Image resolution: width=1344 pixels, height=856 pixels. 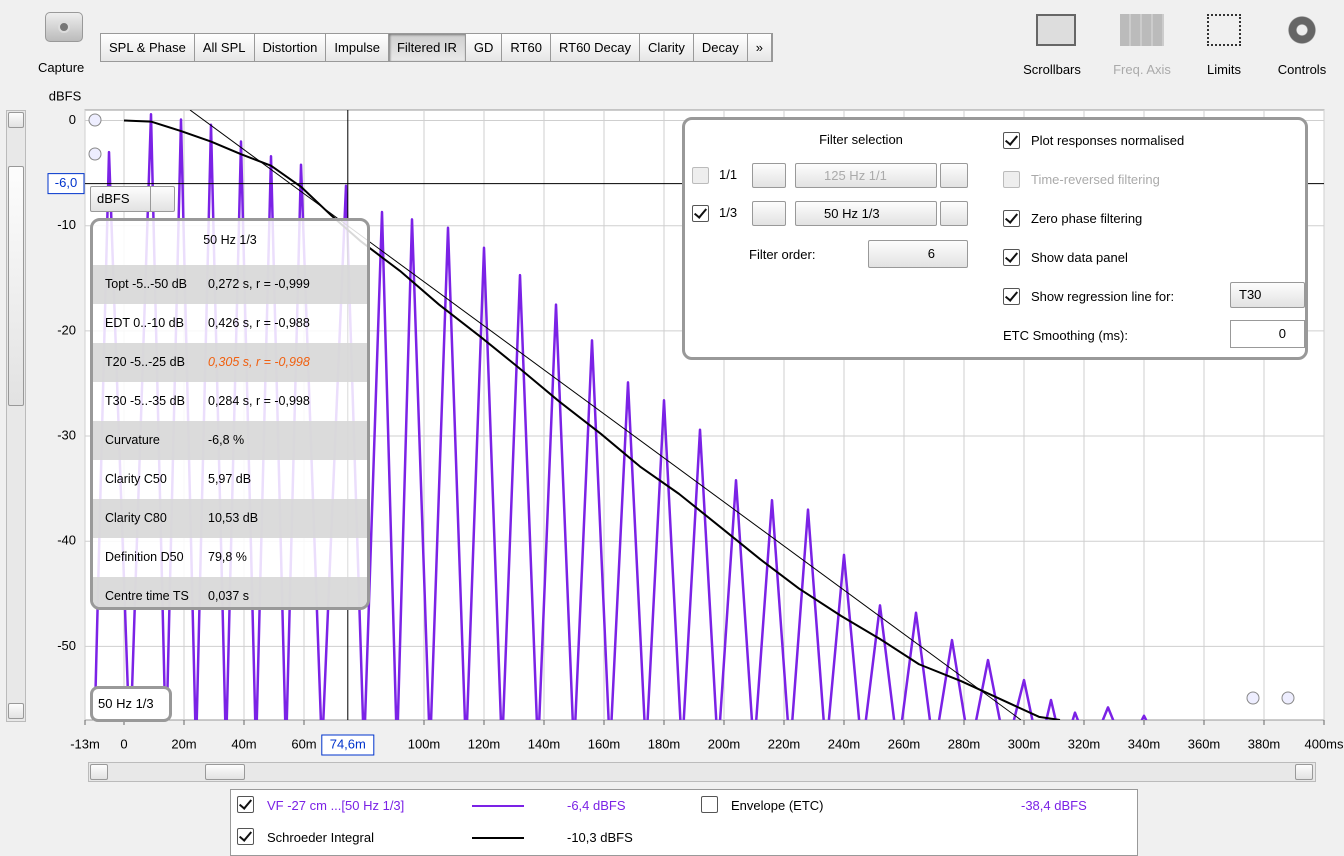 What do you see at coordinates (424, 743) in the screenshot?
I see `x-tick-label: 100m` at bounding box center [424, 743].